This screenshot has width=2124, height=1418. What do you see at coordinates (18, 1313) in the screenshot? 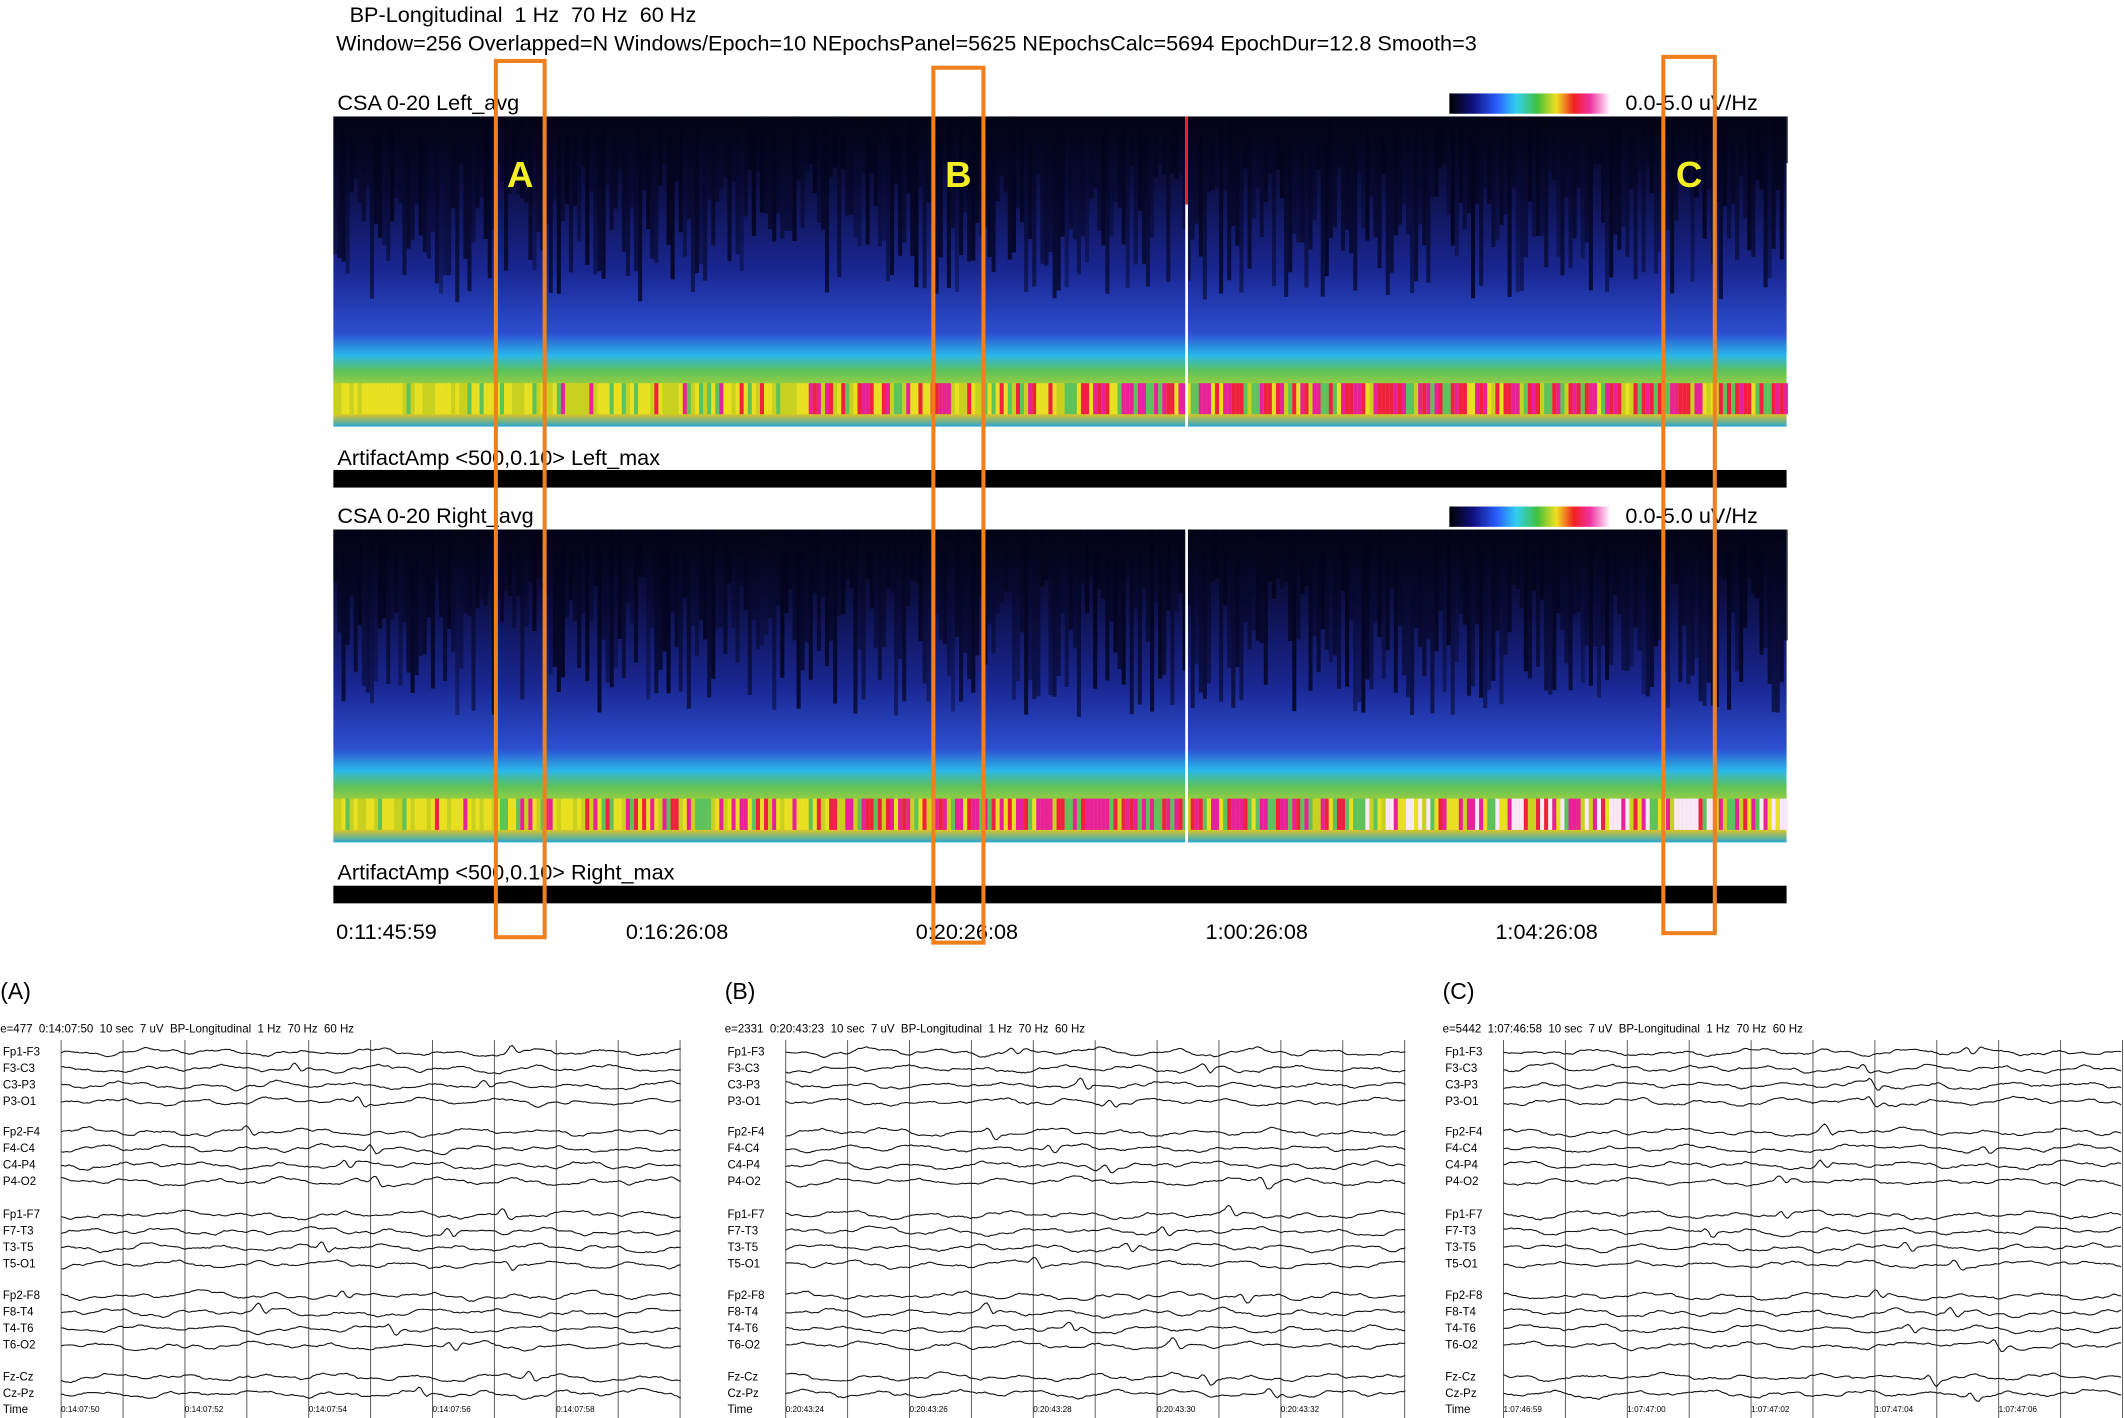
I see `channel-label: F8-T4` at bounding box center [18, 1313].